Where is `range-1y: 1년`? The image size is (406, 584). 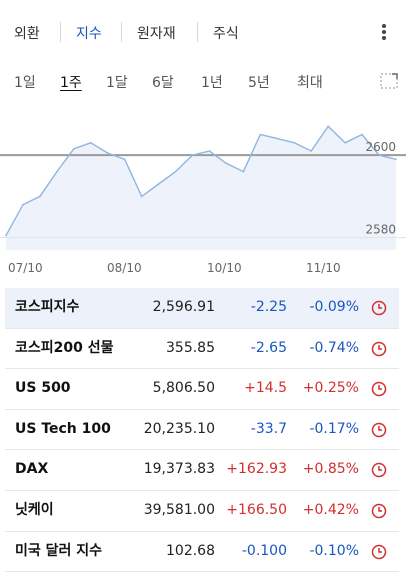 range-1y: 1년 is located at coordinates (212, 83).